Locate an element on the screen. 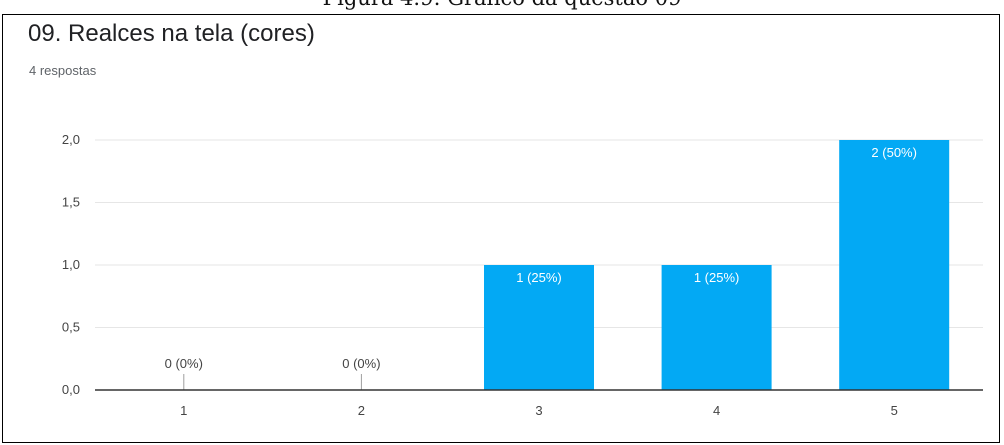 The width and height of the screenshot is (1004, 445). y-tick-label: 0,5 is located at coordinates (71, 327).